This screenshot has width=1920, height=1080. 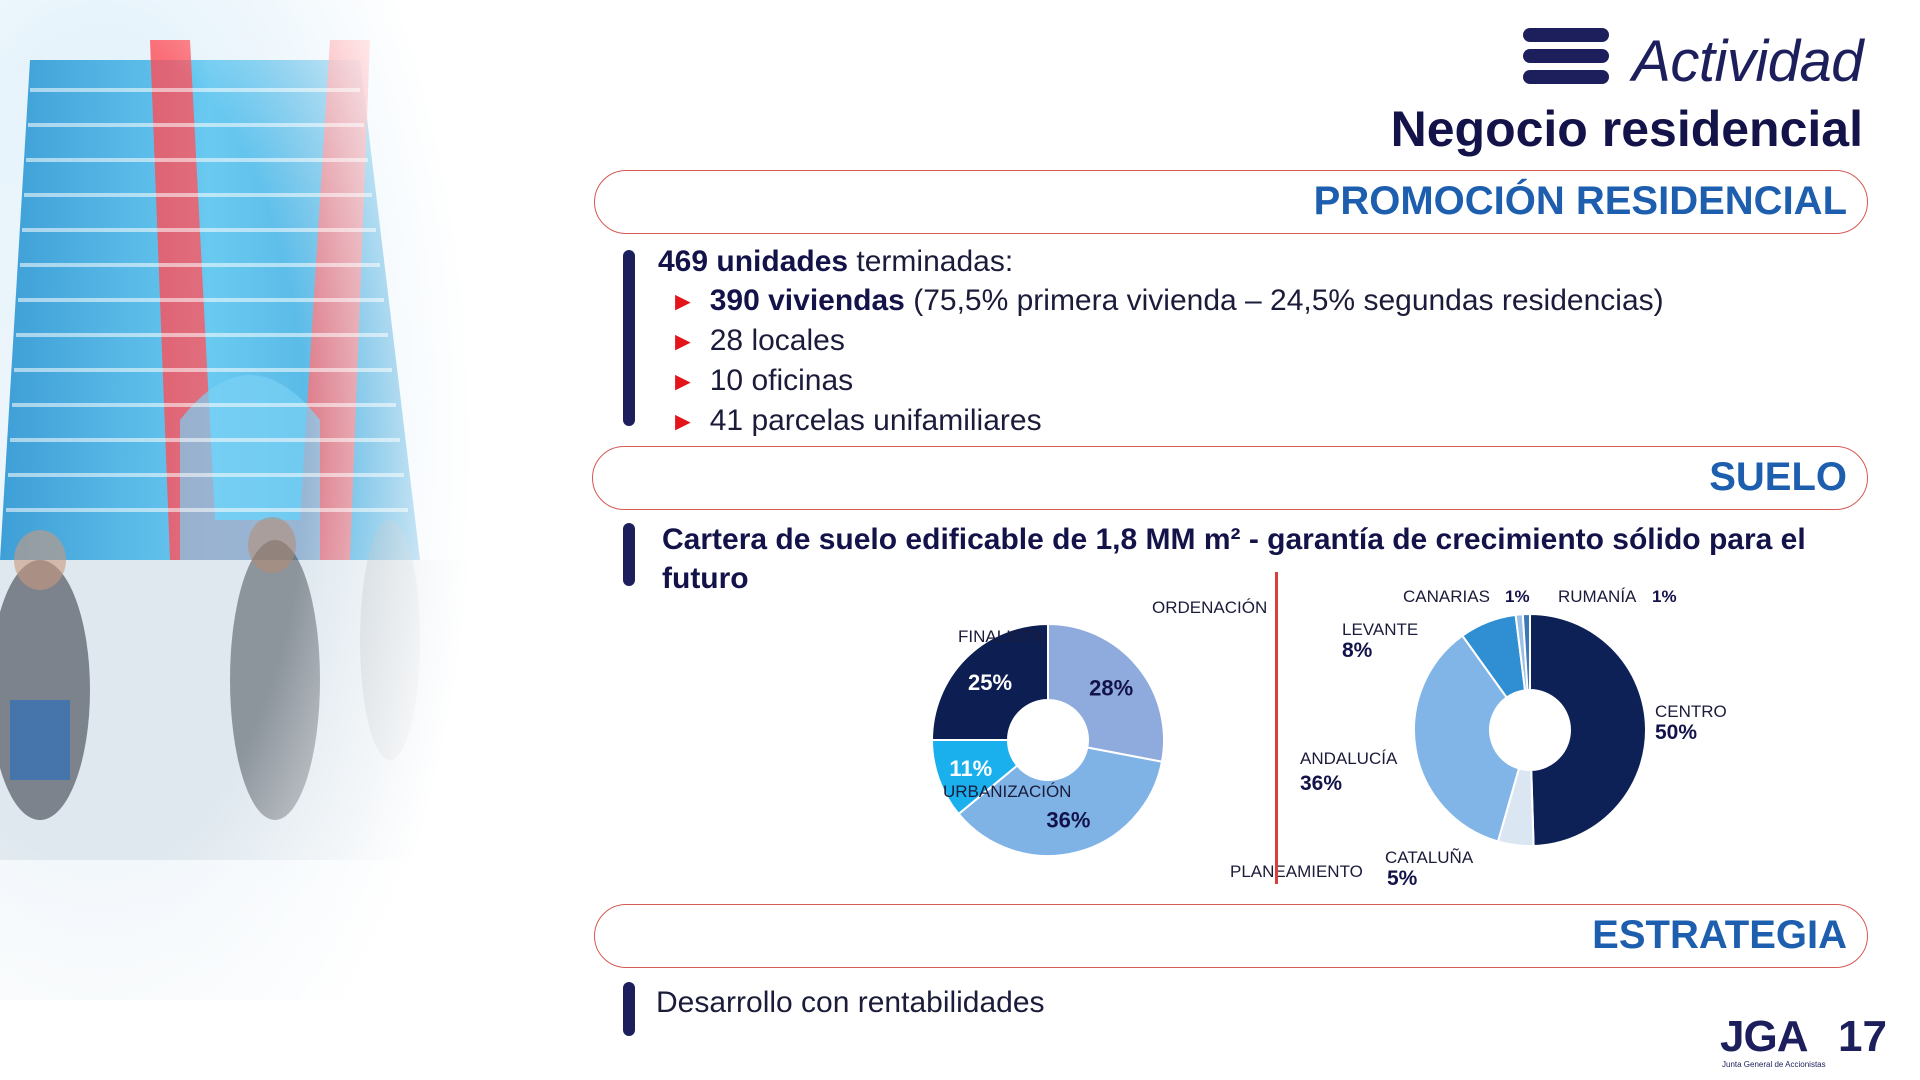 What do you see at coordinates (1691, 711) in the screenshot?
I see `category-label: CENTRO` at bounding box center [1691, 711].